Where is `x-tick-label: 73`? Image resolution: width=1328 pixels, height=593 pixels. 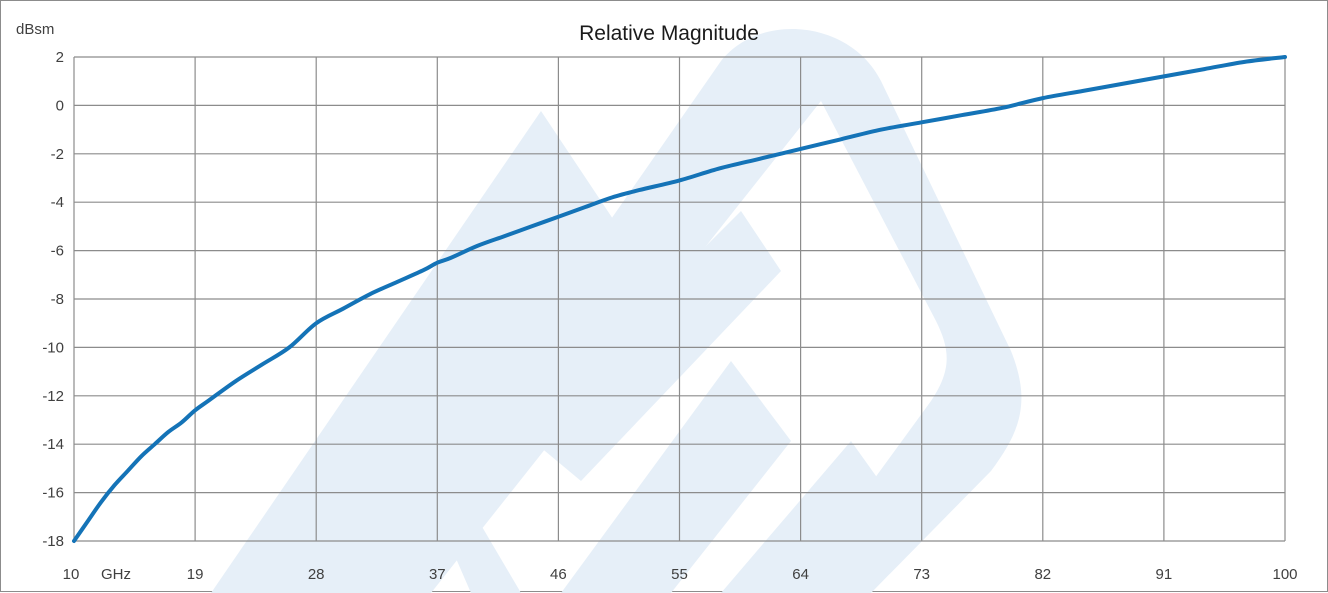
x-tick-label: 73 is located at coordinates (921, 574).